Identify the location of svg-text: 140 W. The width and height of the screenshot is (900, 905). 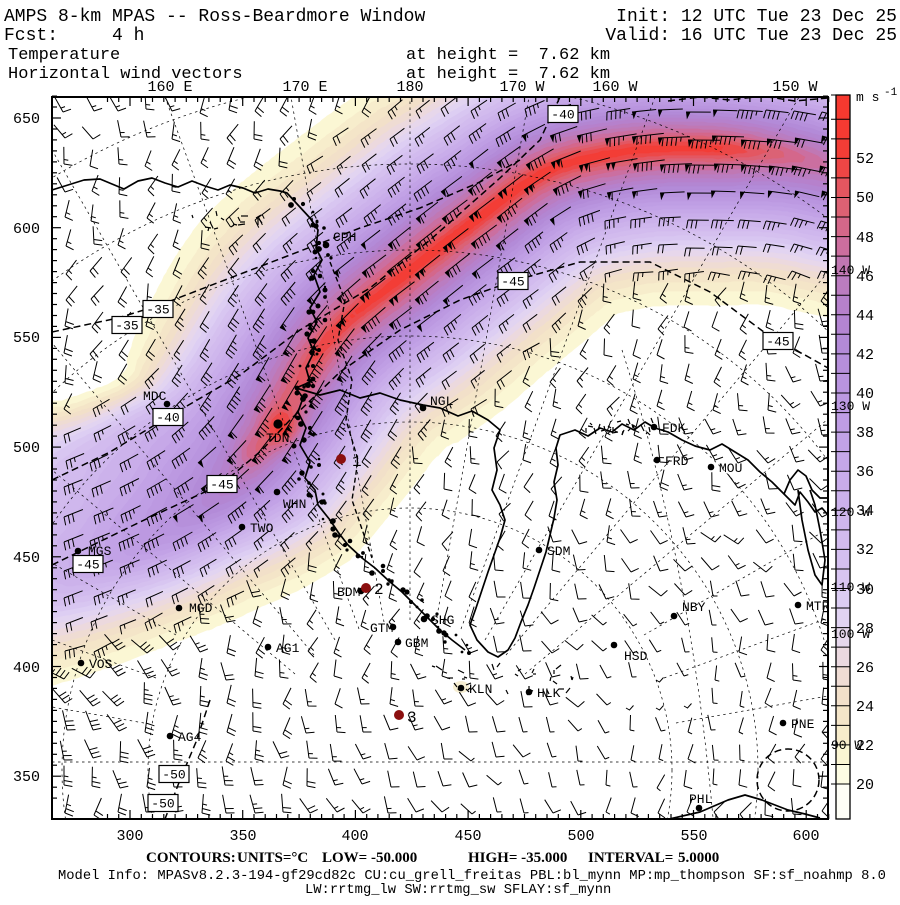
(850, 270).